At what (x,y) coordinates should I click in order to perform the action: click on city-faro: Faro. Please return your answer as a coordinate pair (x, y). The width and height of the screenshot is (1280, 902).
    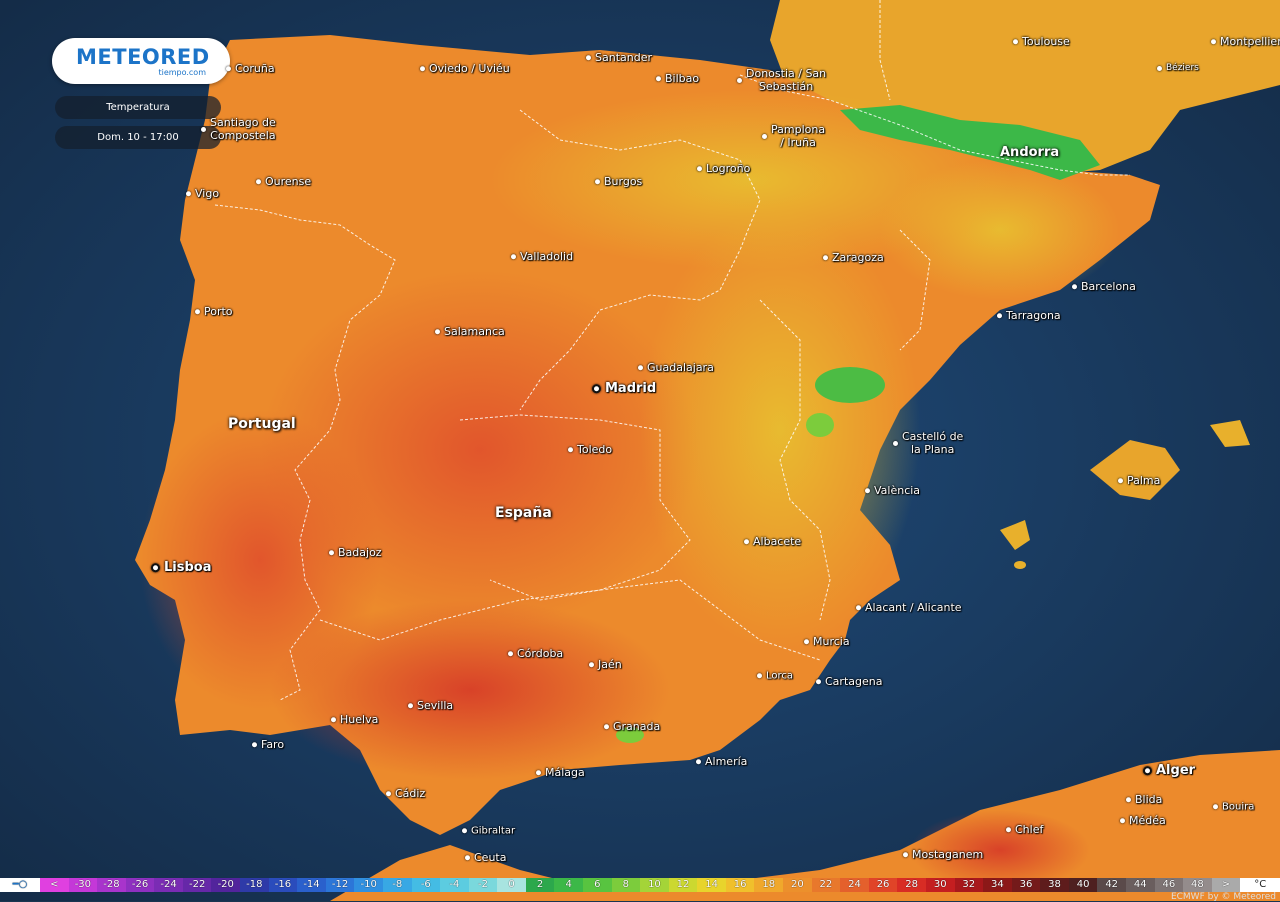
    Looking at the image, I should click on (268, 744).